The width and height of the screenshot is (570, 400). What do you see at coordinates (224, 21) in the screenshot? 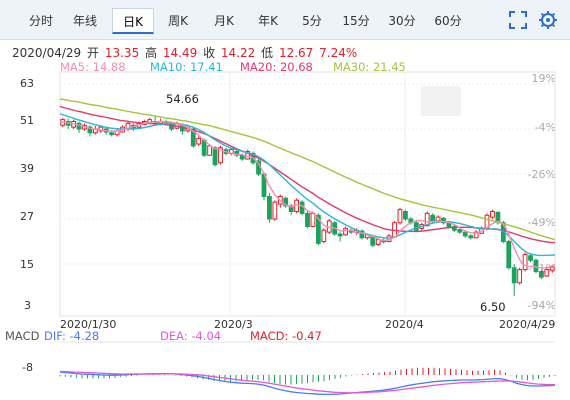
I see `tab-month-k: 月K` at bounding box center [224, 21].